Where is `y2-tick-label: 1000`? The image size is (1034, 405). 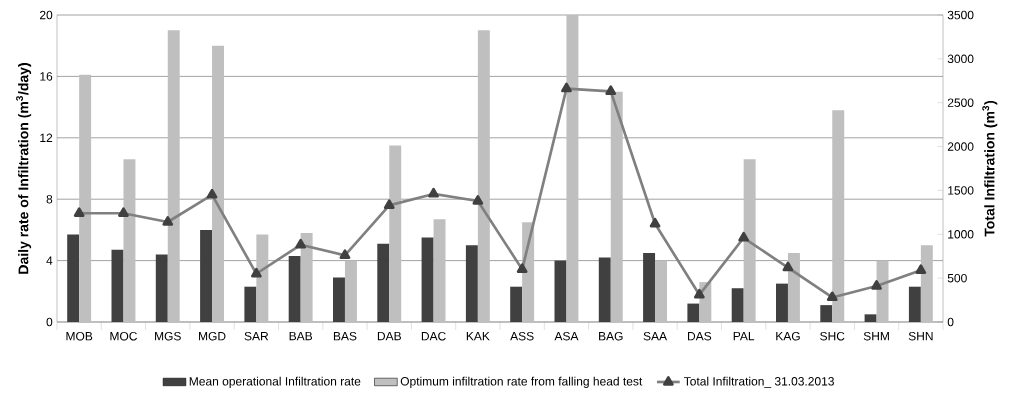 y2-tick-label: 1000 is located at coordinates (961, 234).